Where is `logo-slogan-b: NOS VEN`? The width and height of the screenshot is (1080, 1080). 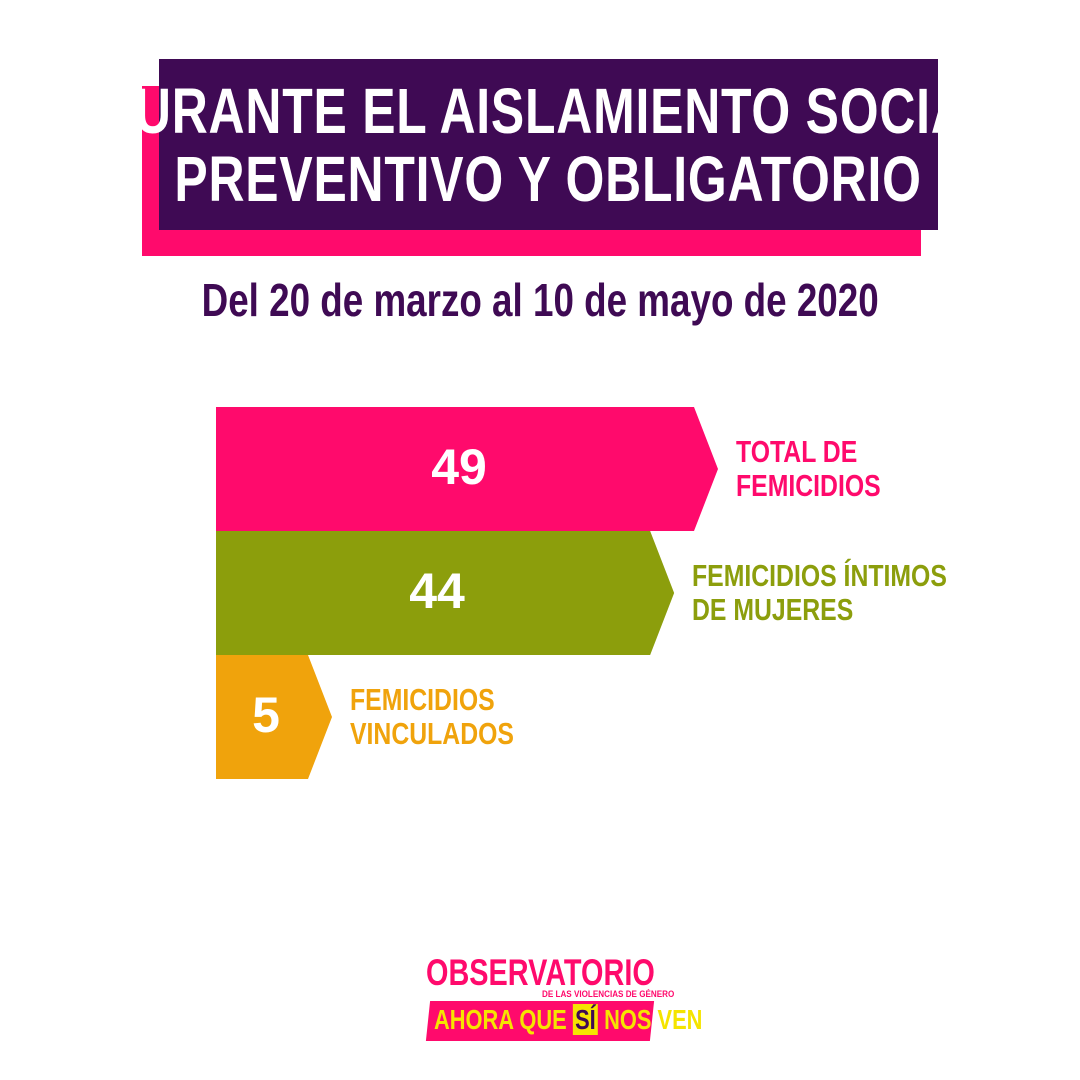
logo-slogan-b: NOS VEN is located at coordinates (653, 1019).